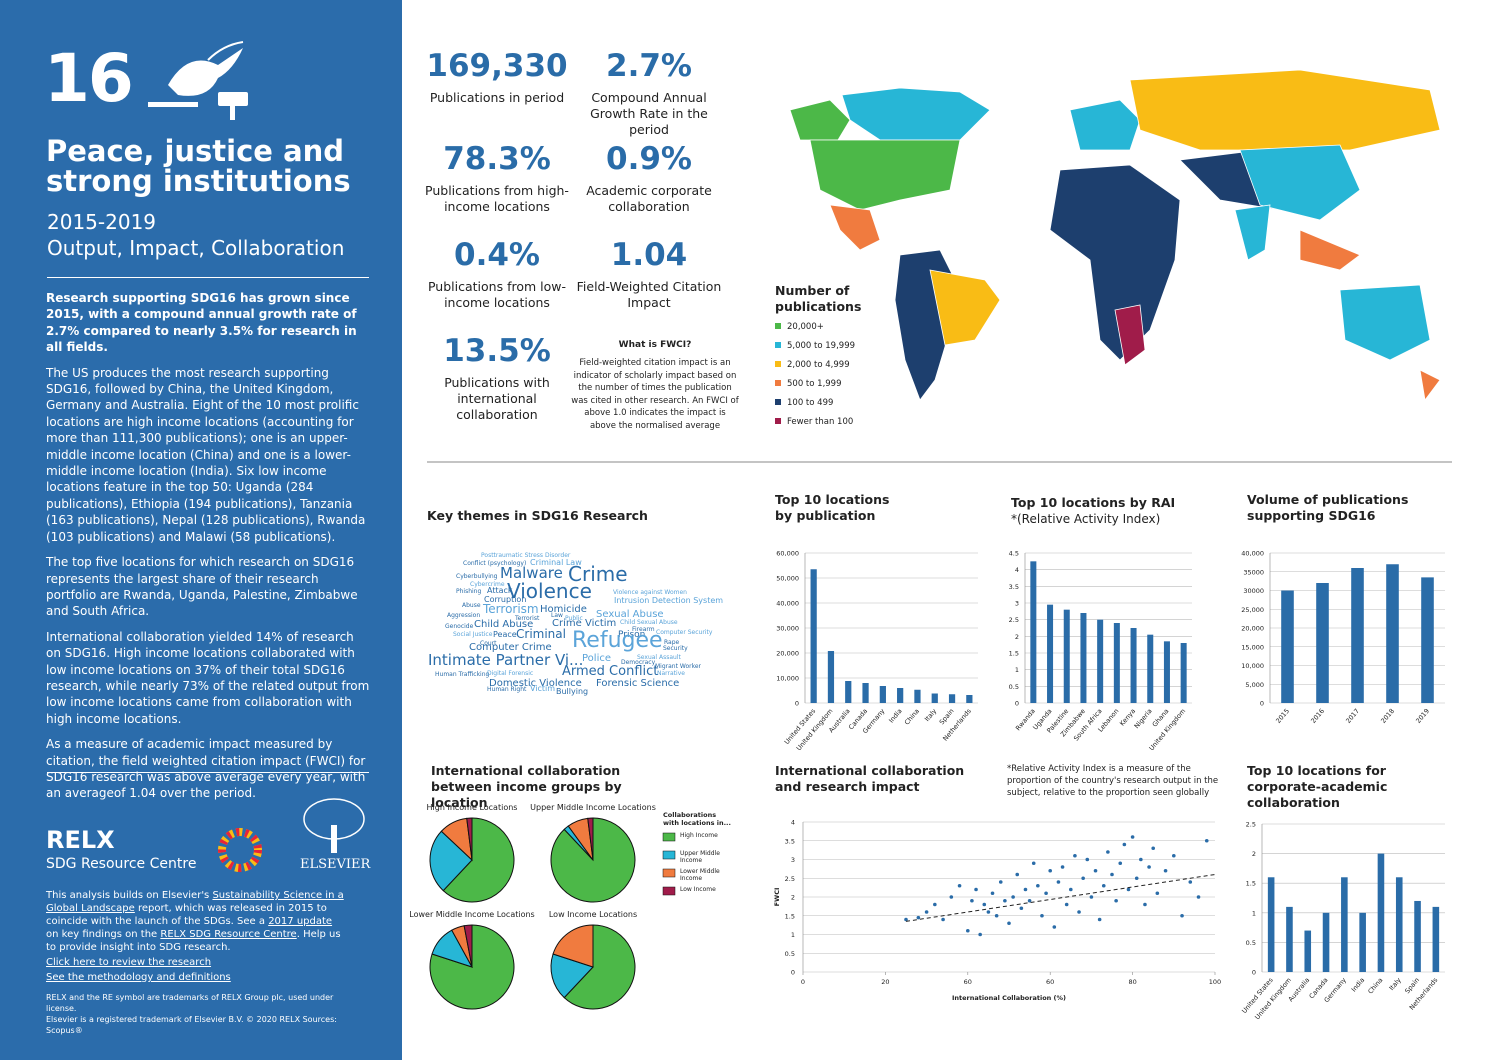  Describe the element at coordinates (649, 255) in the screenshot. I see `stat-value: 1.04` at that location.